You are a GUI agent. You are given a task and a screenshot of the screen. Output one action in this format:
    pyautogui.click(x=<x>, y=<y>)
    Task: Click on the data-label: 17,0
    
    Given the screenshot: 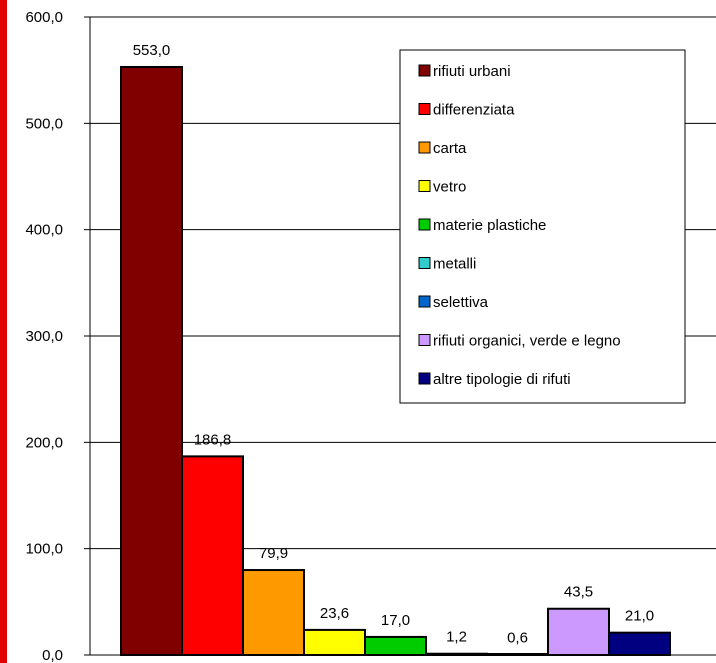 What is the action you would take?
    pyautogui.click(x=395, y=620)
    